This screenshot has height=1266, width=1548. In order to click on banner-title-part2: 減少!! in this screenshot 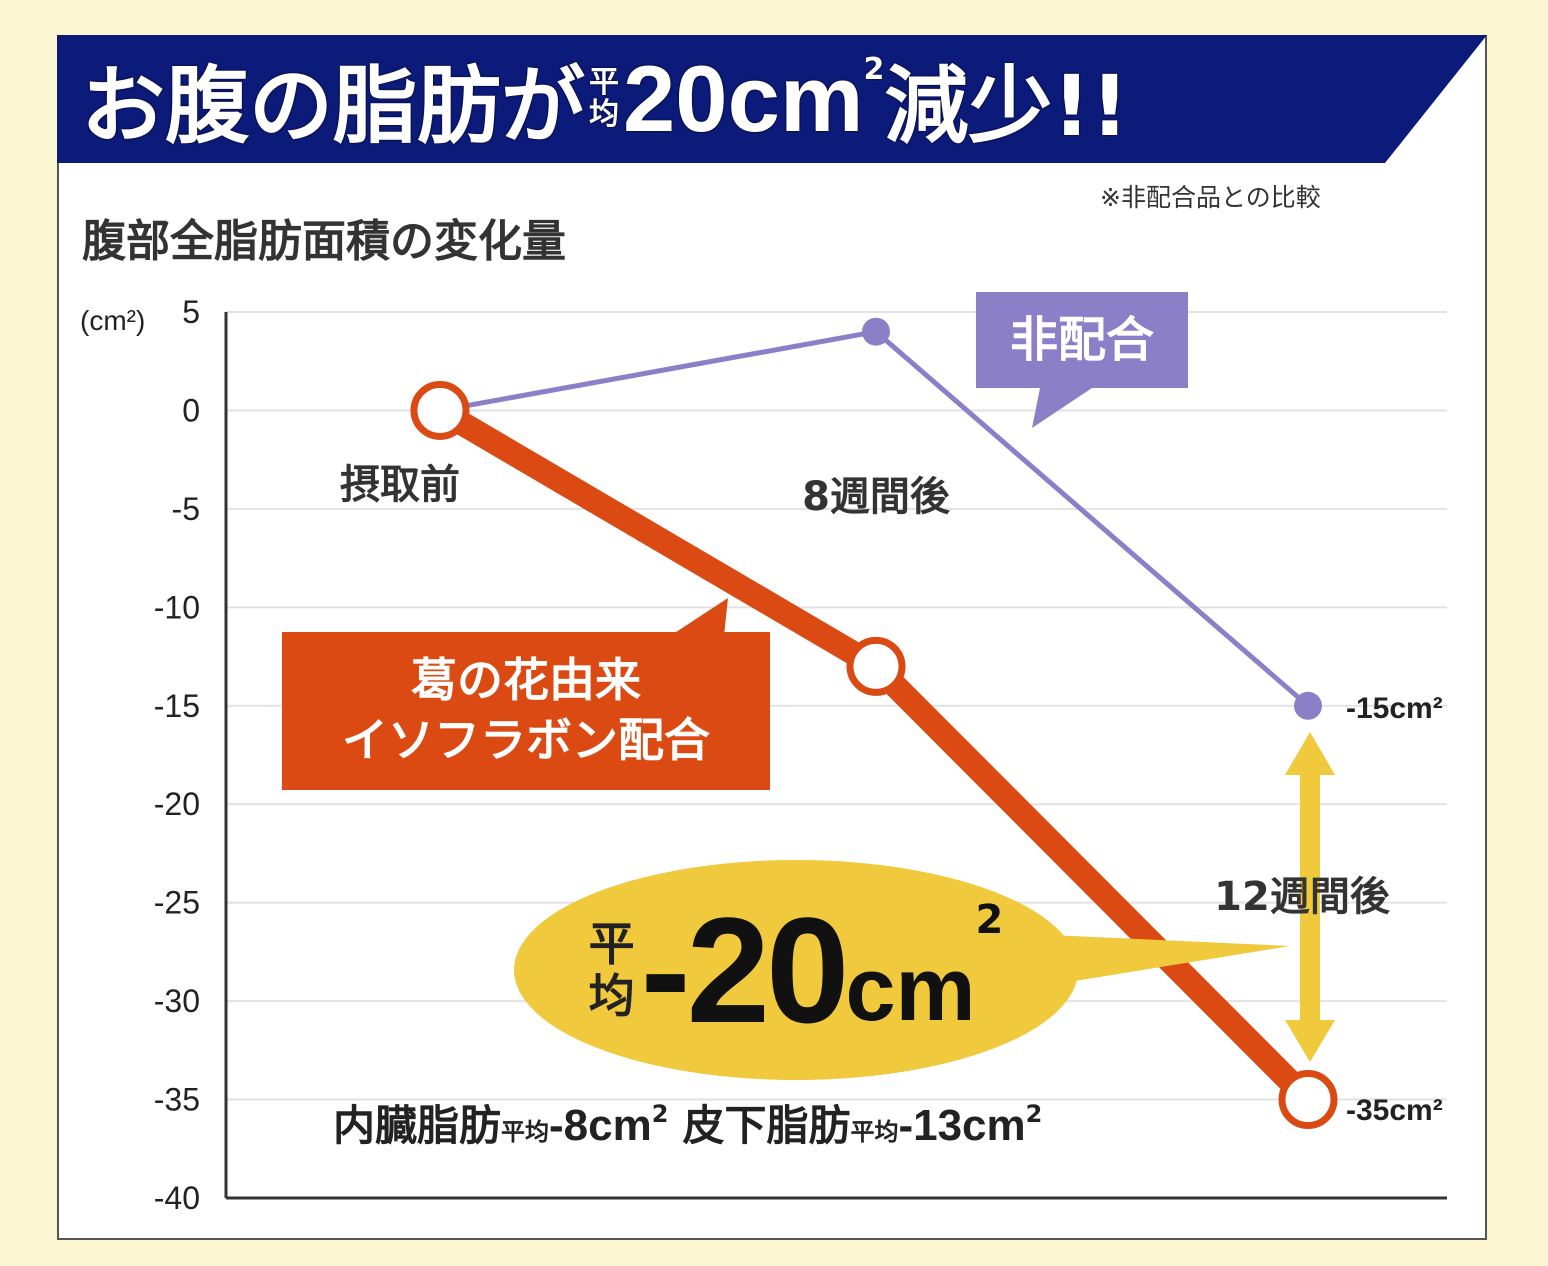, I will do `click(1006, 105)`.